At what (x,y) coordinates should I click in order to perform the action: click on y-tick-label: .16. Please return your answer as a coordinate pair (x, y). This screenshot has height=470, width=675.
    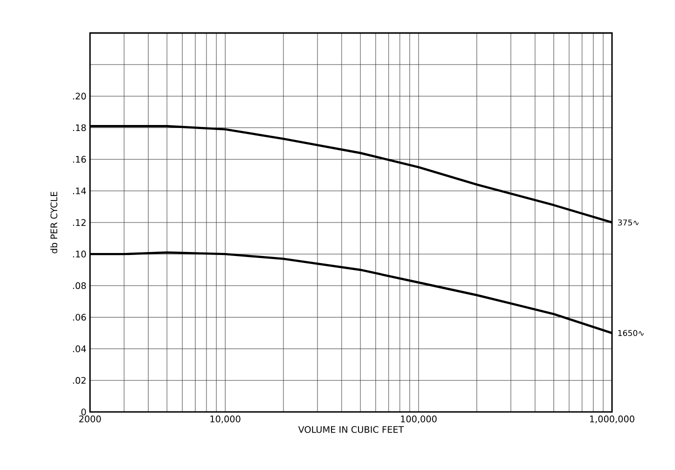
    Looking at the image, I should click on (79, 159).